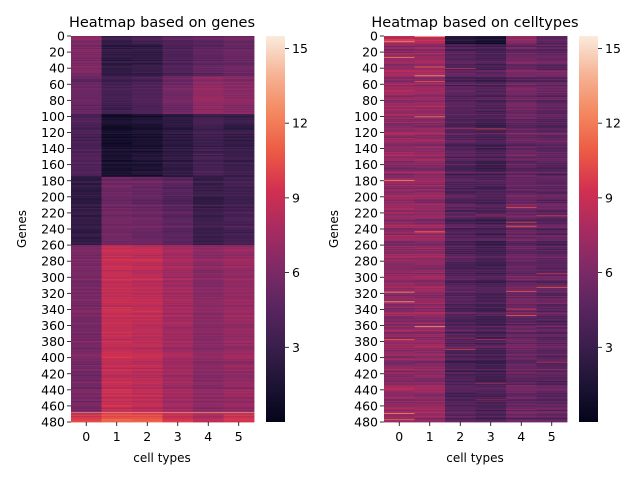  Describe the element at coordinates (162, 23) in the screenshot. I see `chart-title-genes: Heatmap based on genes` at that location.